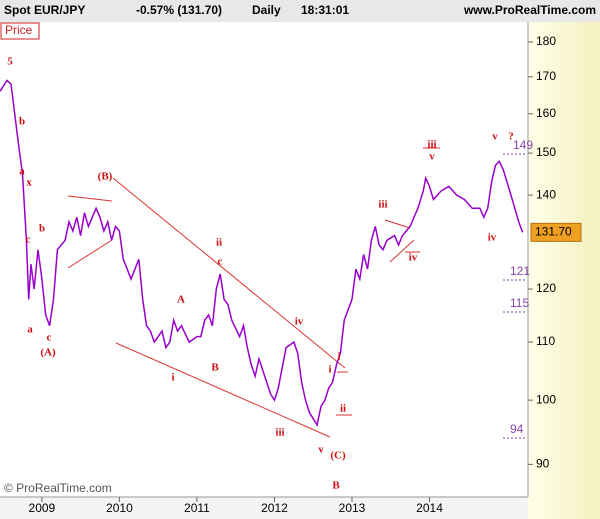  I want to click on wave-label: A, so click(181, 300).